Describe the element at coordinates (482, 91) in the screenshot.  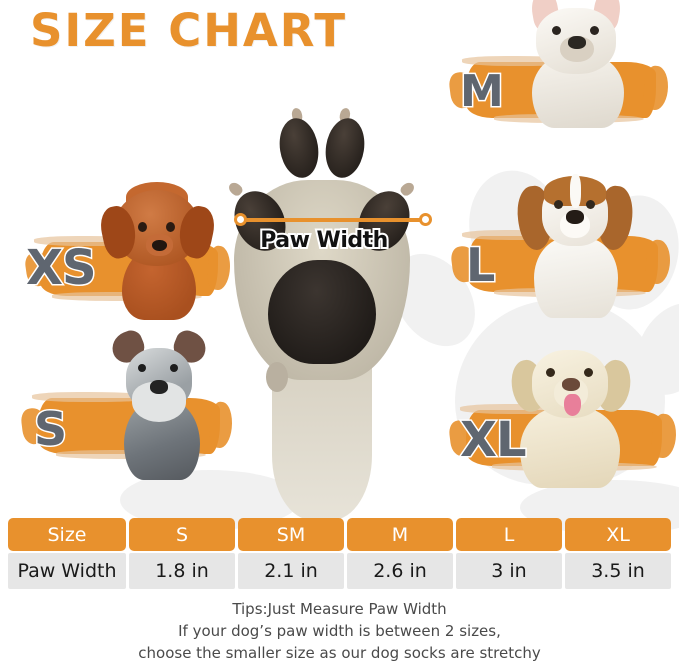
I see `size-label-m: M` at that location.